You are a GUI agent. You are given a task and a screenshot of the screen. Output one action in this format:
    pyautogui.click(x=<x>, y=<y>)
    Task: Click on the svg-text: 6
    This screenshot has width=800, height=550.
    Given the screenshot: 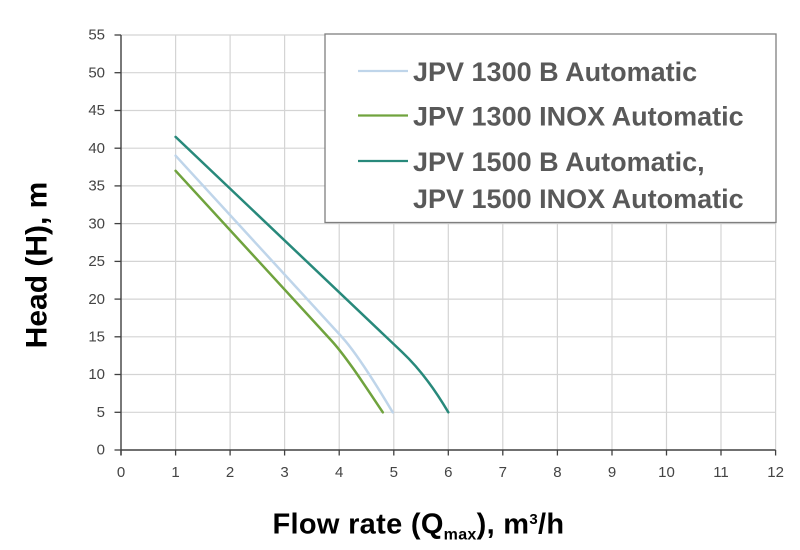 What is the action you would take?
    pyautogui.click(x=448, y=472)
    